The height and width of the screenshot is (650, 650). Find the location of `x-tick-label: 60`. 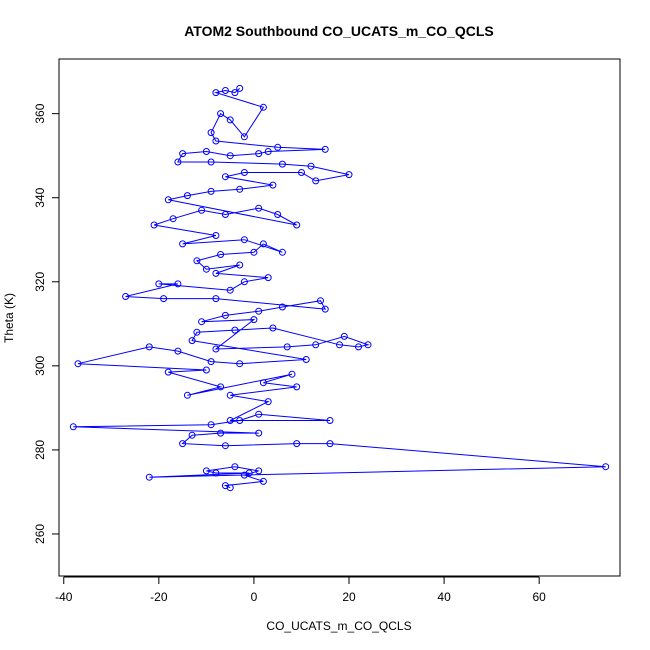

x-tick-label: 60 is located at coordinates (539, 597).